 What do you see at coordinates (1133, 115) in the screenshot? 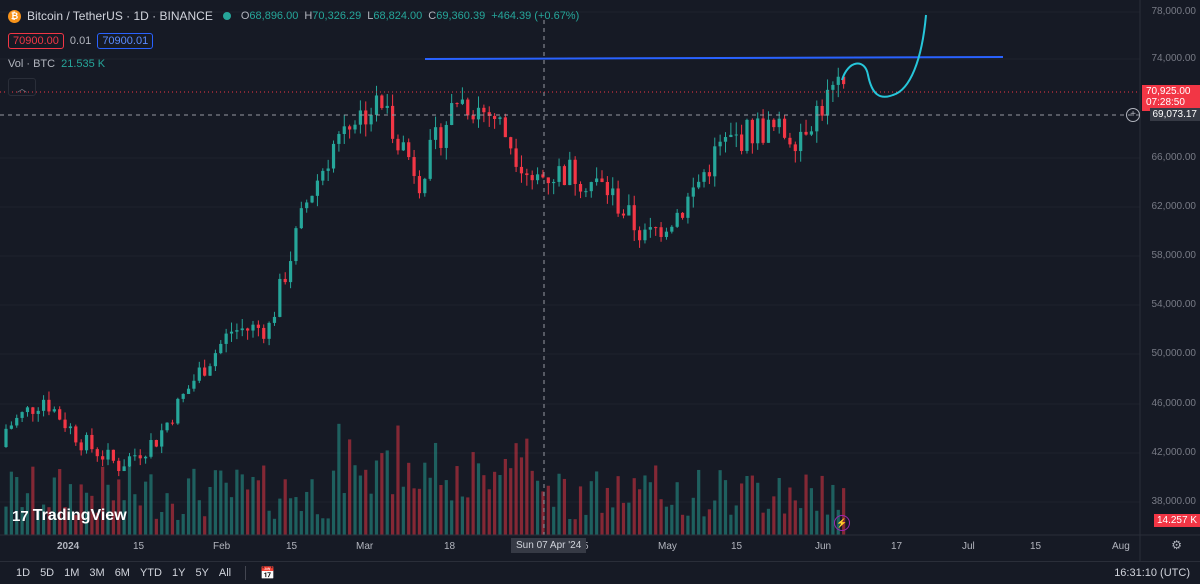
I see `add-alert-icon: +` at bounding box center [1133, 115].